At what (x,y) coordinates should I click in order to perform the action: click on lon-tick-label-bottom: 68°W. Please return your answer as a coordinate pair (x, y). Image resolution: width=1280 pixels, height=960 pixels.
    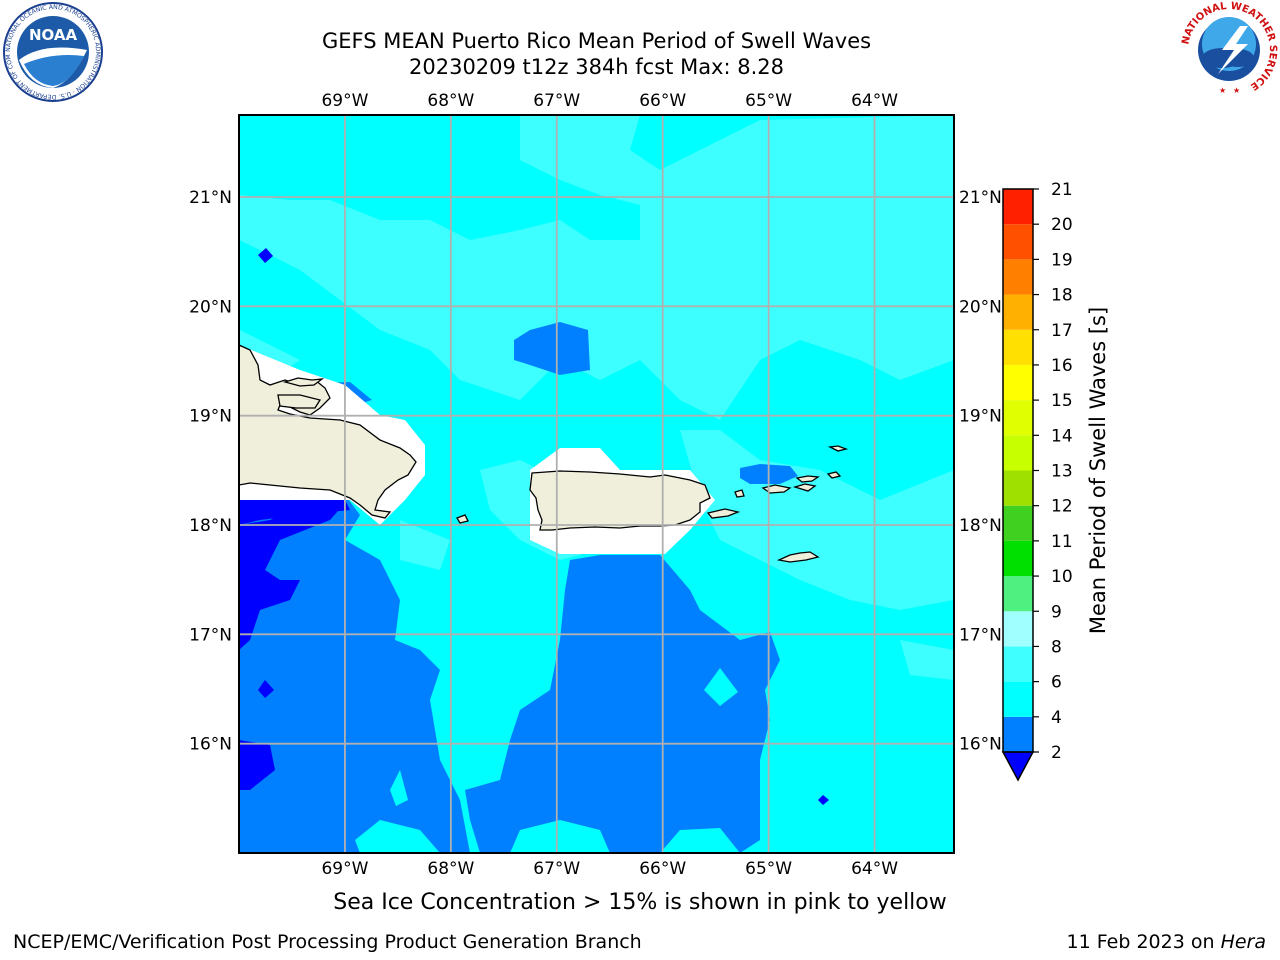
    Looking at the image, I should click on (450, 869).